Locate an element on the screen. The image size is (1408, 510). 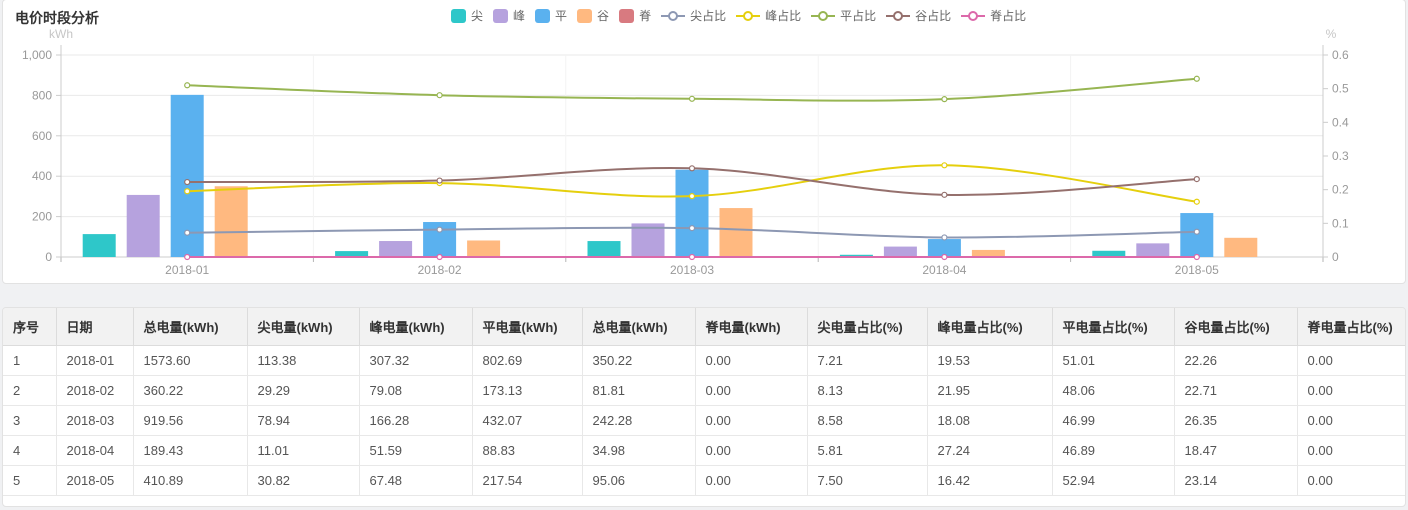
line-series is located at coordinates (692, 183).